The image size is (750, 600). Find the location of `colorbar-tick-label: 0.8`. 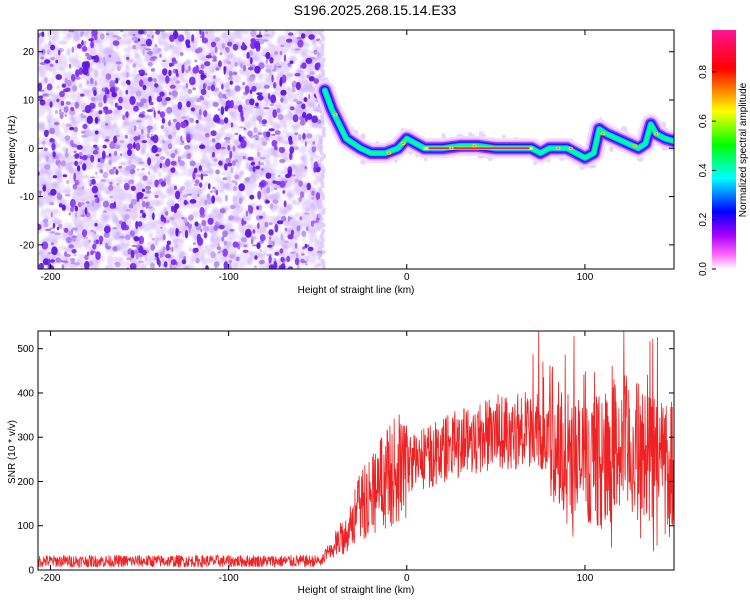

colorbar-tick-label: 0.8 is located at coordinates (703, 71).